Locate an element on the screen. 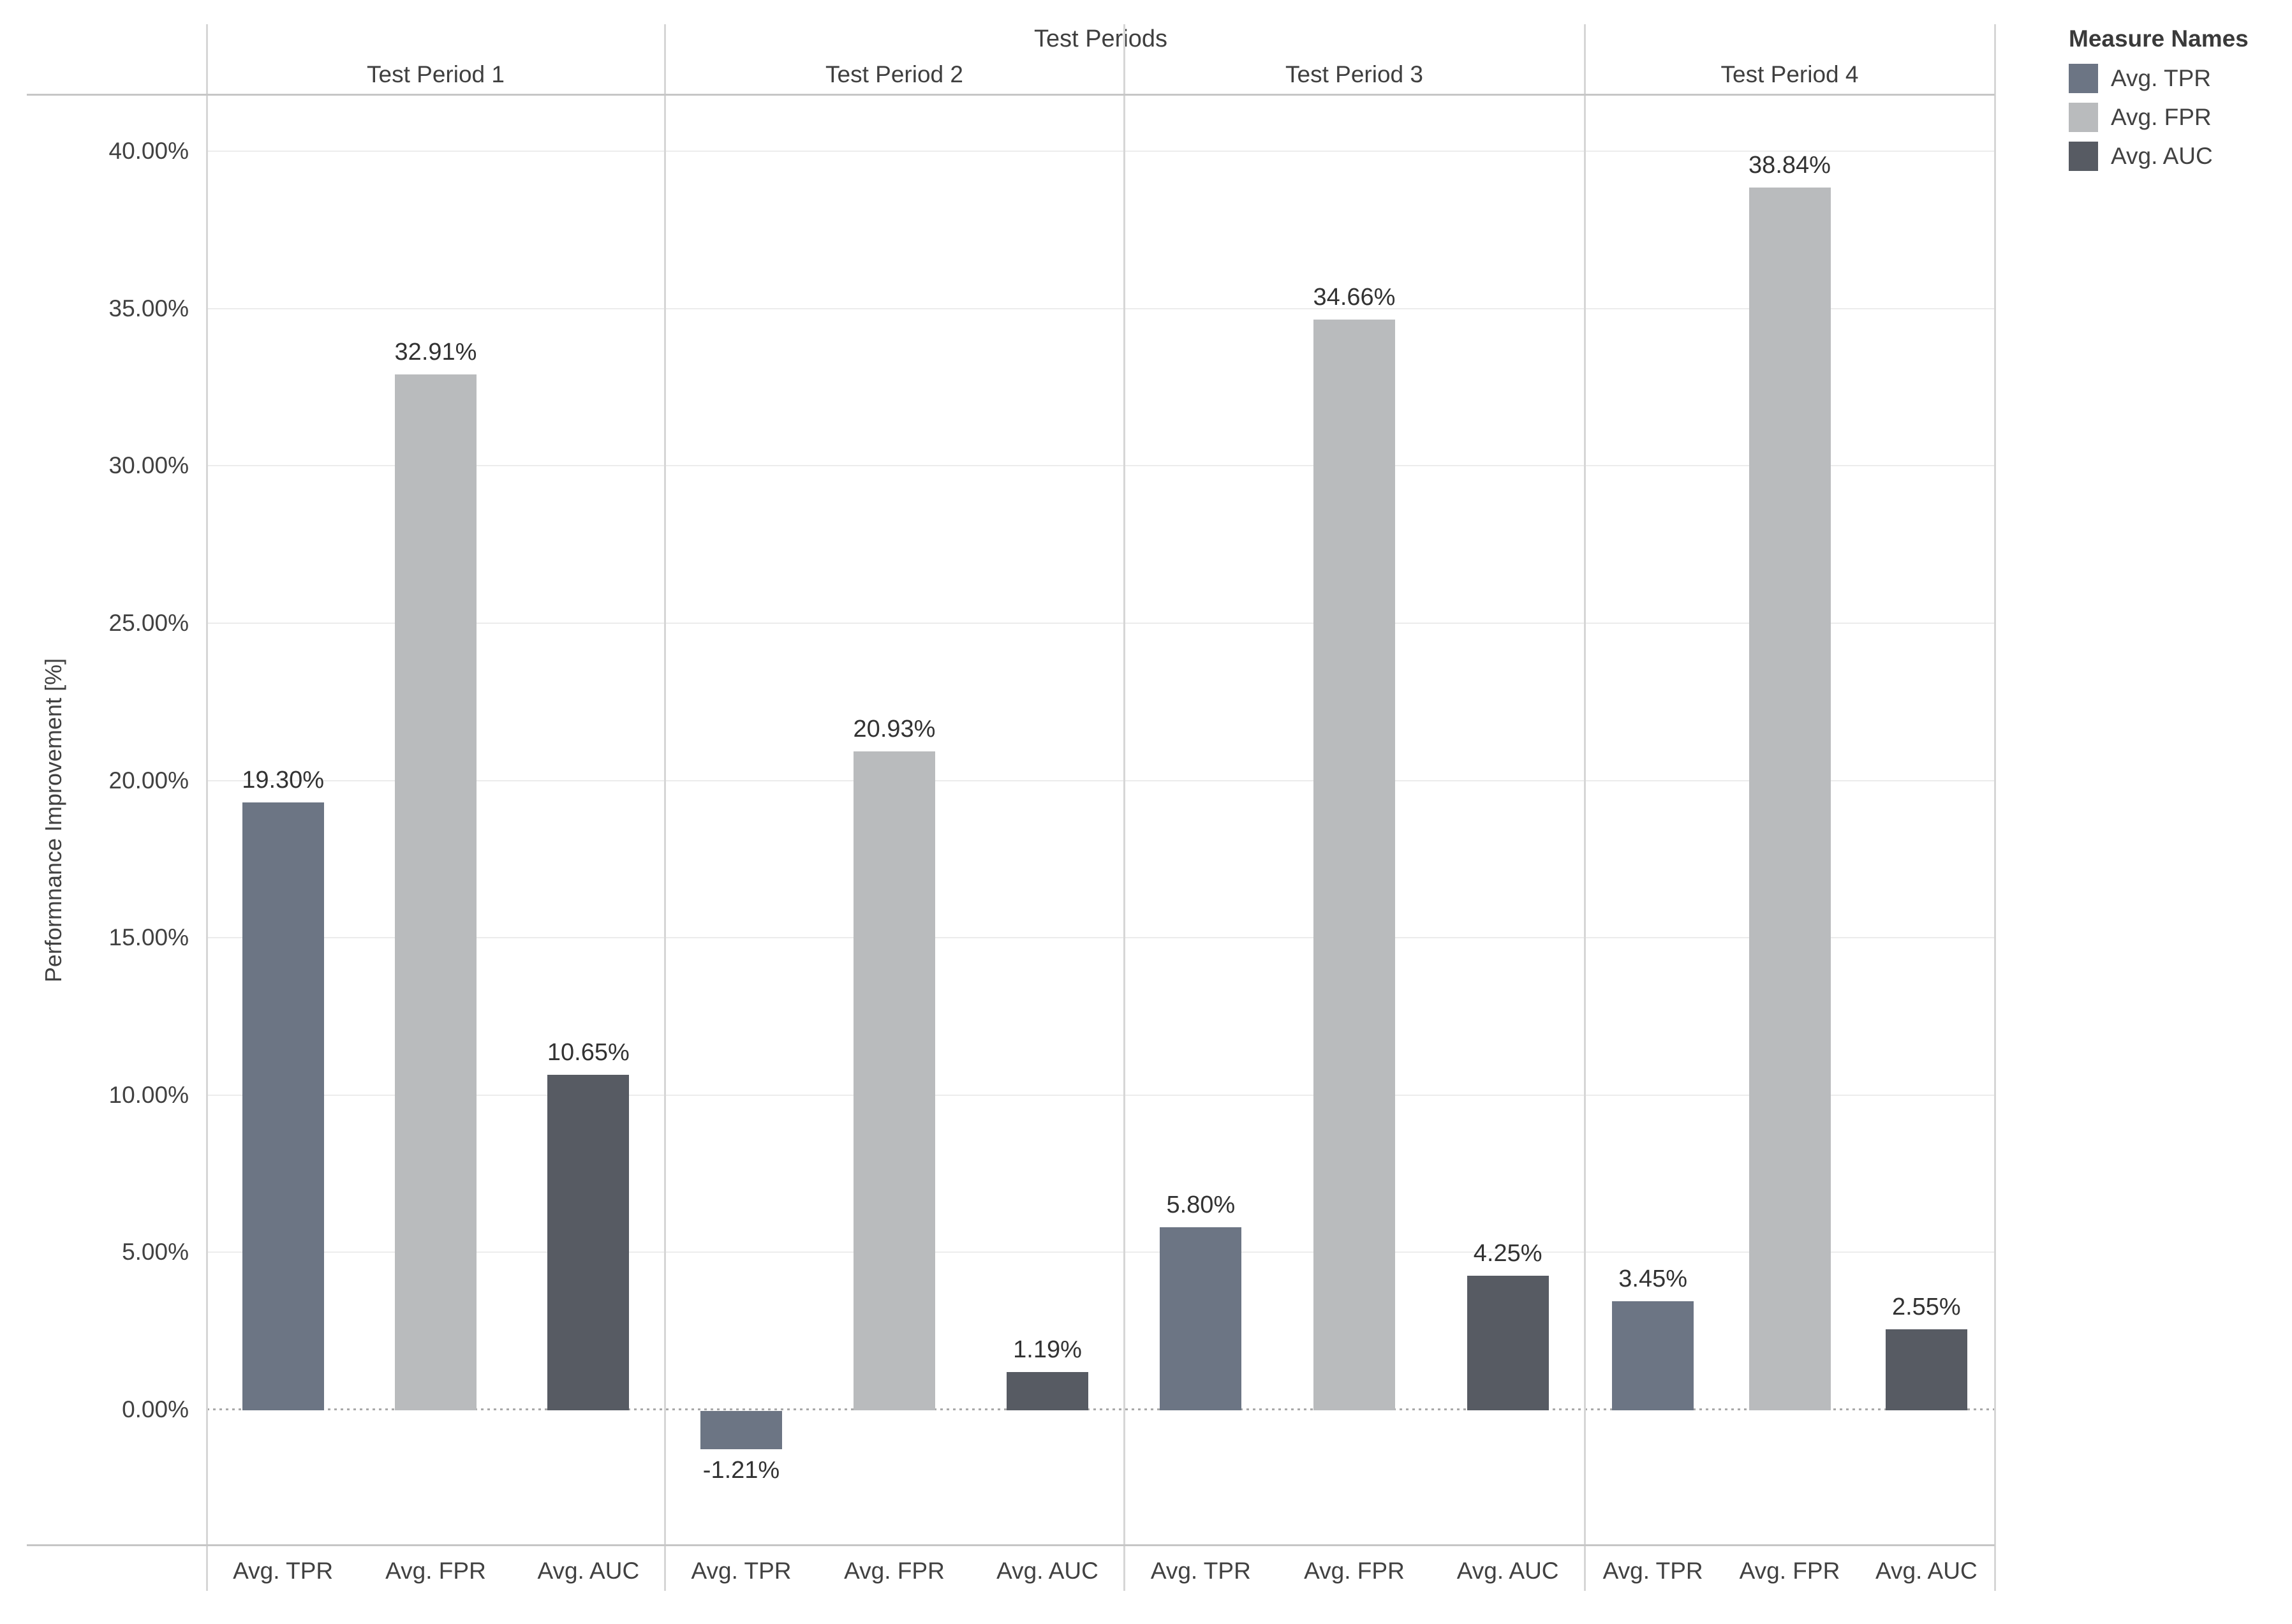 This screenshot has width=2292, height=1624. header-underline is located at coordinates (1011, 95).